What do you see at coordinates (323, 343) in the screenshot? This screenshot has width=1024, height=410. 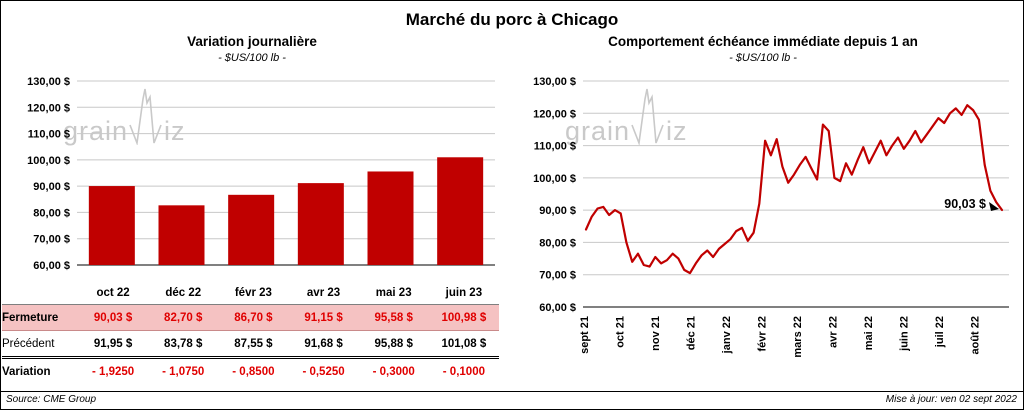 I see `price-cell: 91,68 $` at bounding box center [323, 343].